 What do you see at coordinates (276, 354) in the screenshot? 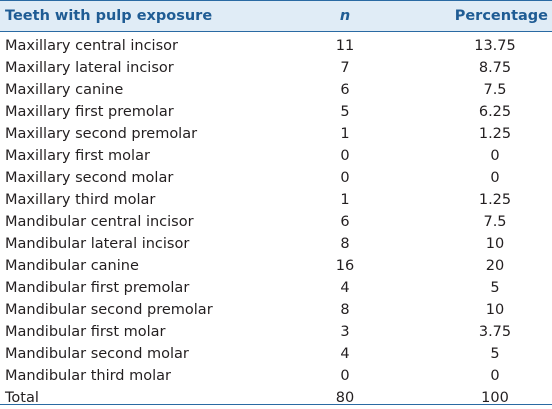
I see `table-row: Mandibular second molar 4 5` at bounding box center [276, 354].